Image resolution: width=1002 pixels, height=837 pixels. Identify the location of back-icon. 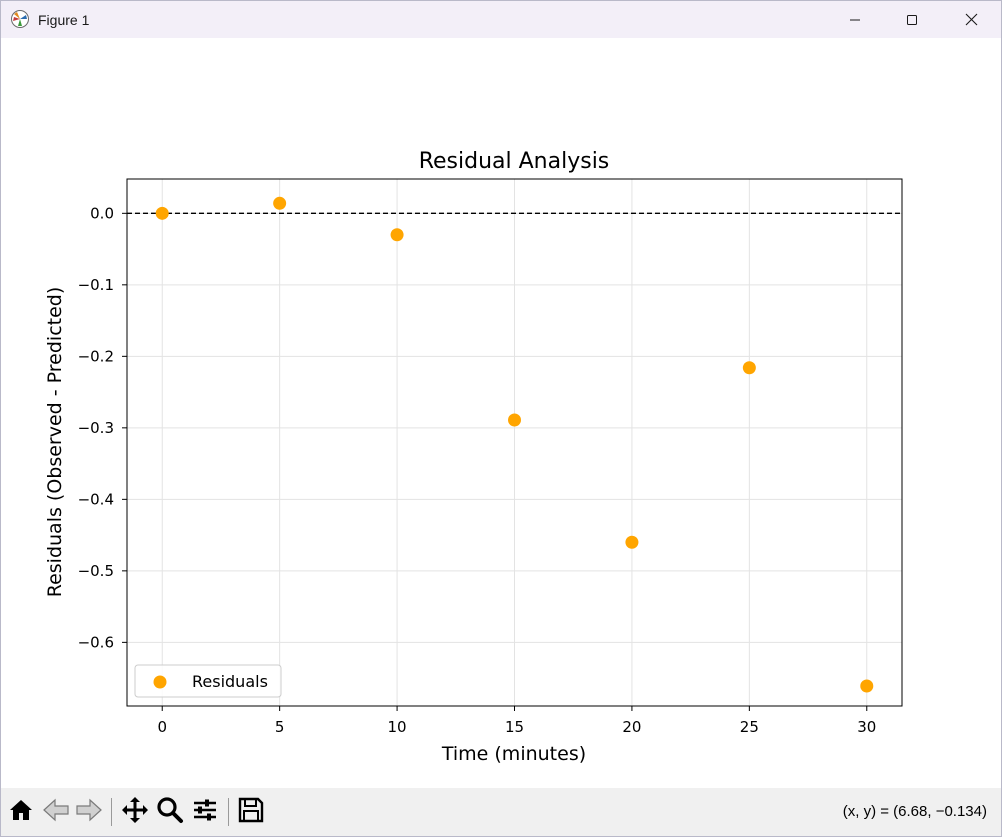
(56, 812).